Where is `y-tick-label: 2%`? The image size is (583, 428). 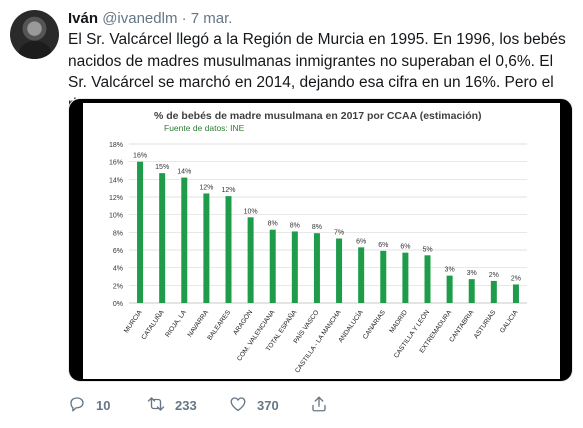 y-tick-label: 2% is located at coordinates (118, 286).